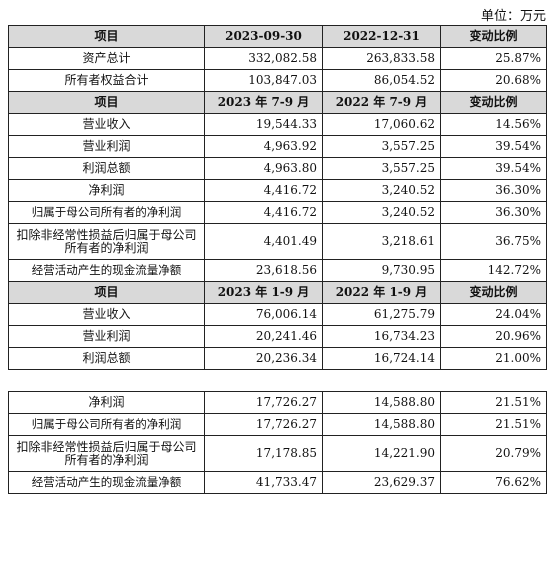  What do you see at coordinates (106, 80) in the screenshot?
I see `row-label: 所有者权益合计` at bounding box center [106, 80].